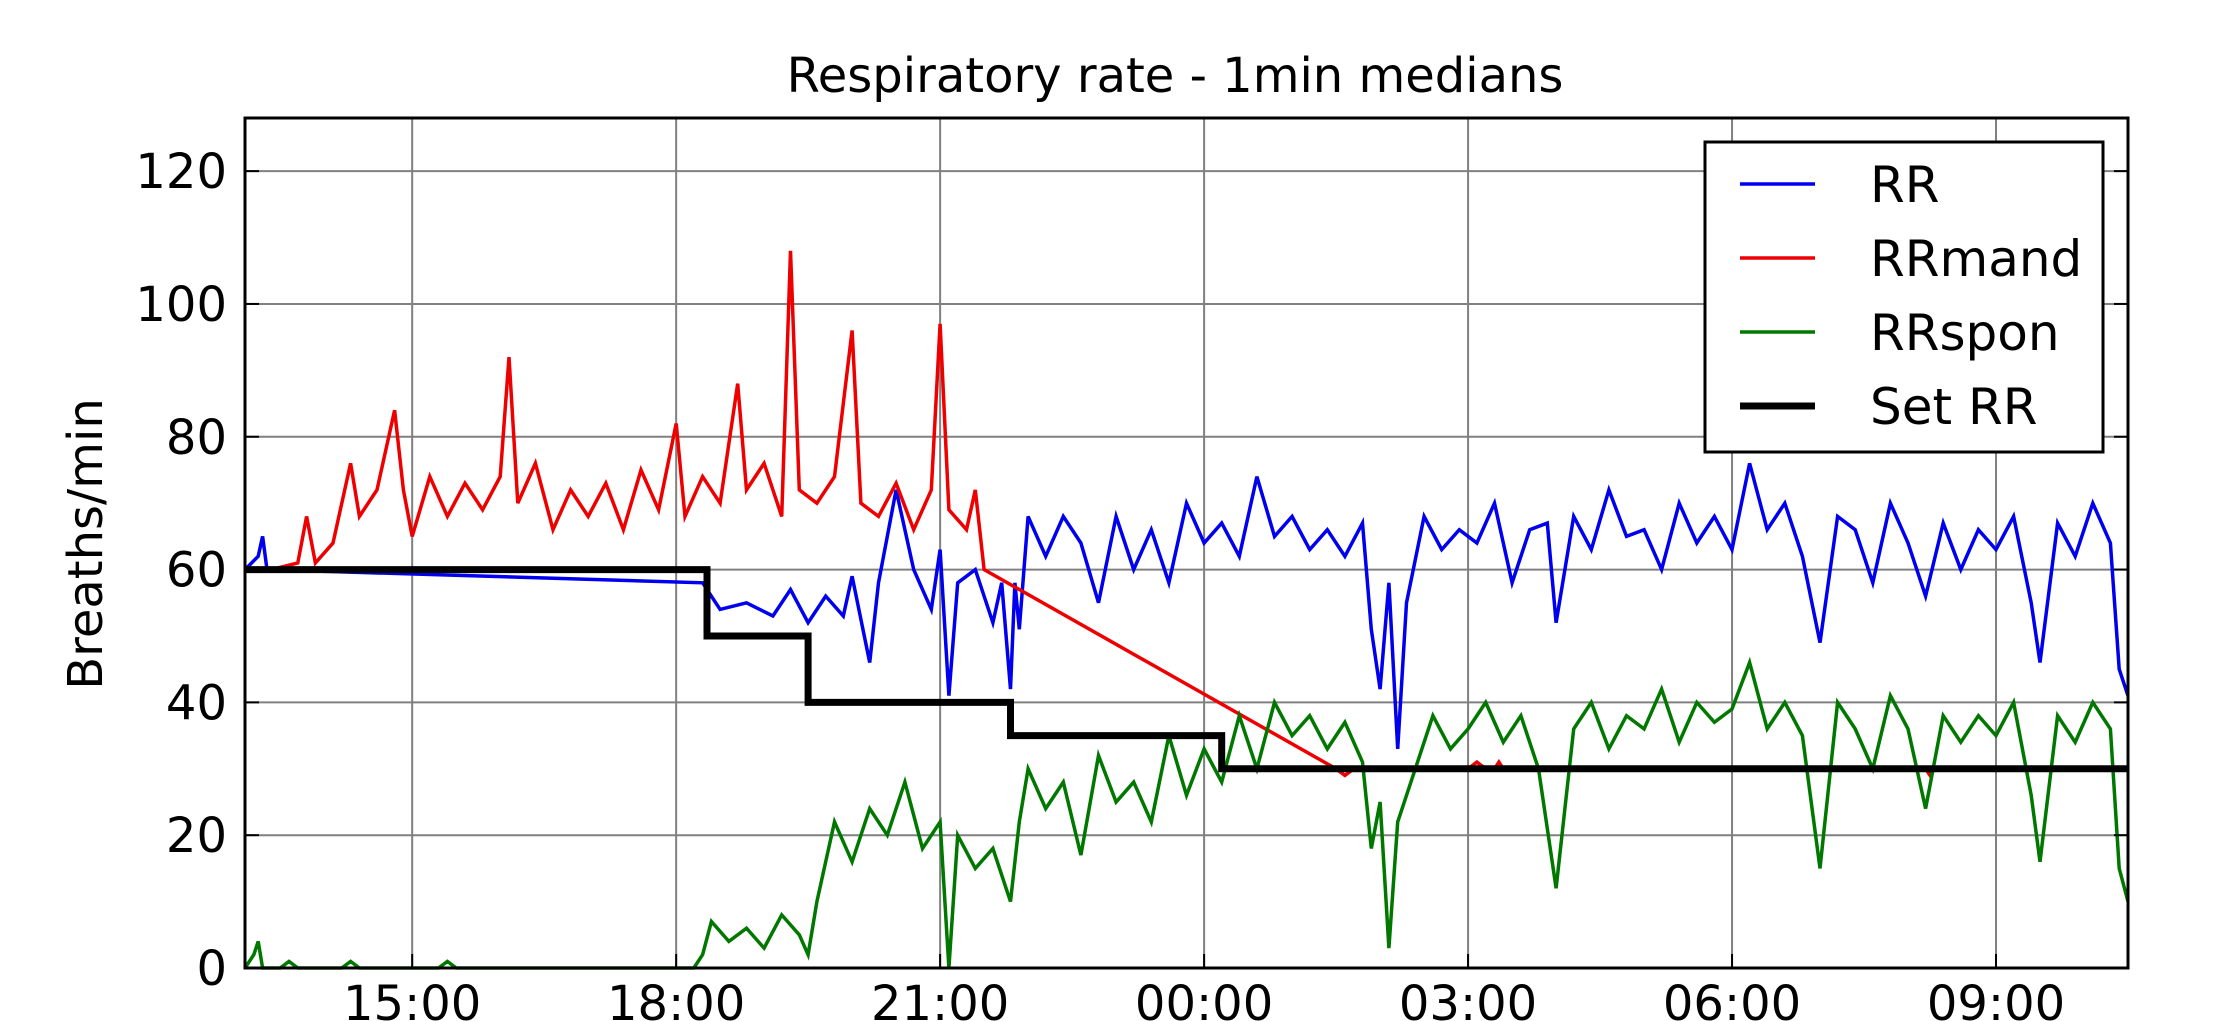 Image resolution: width=2235 pixels, height=1021 pixels. What do you see at coordinates (196, 703) in the screenshot?
I see `y-tick-label: 40` at bounding box center [196, 703].